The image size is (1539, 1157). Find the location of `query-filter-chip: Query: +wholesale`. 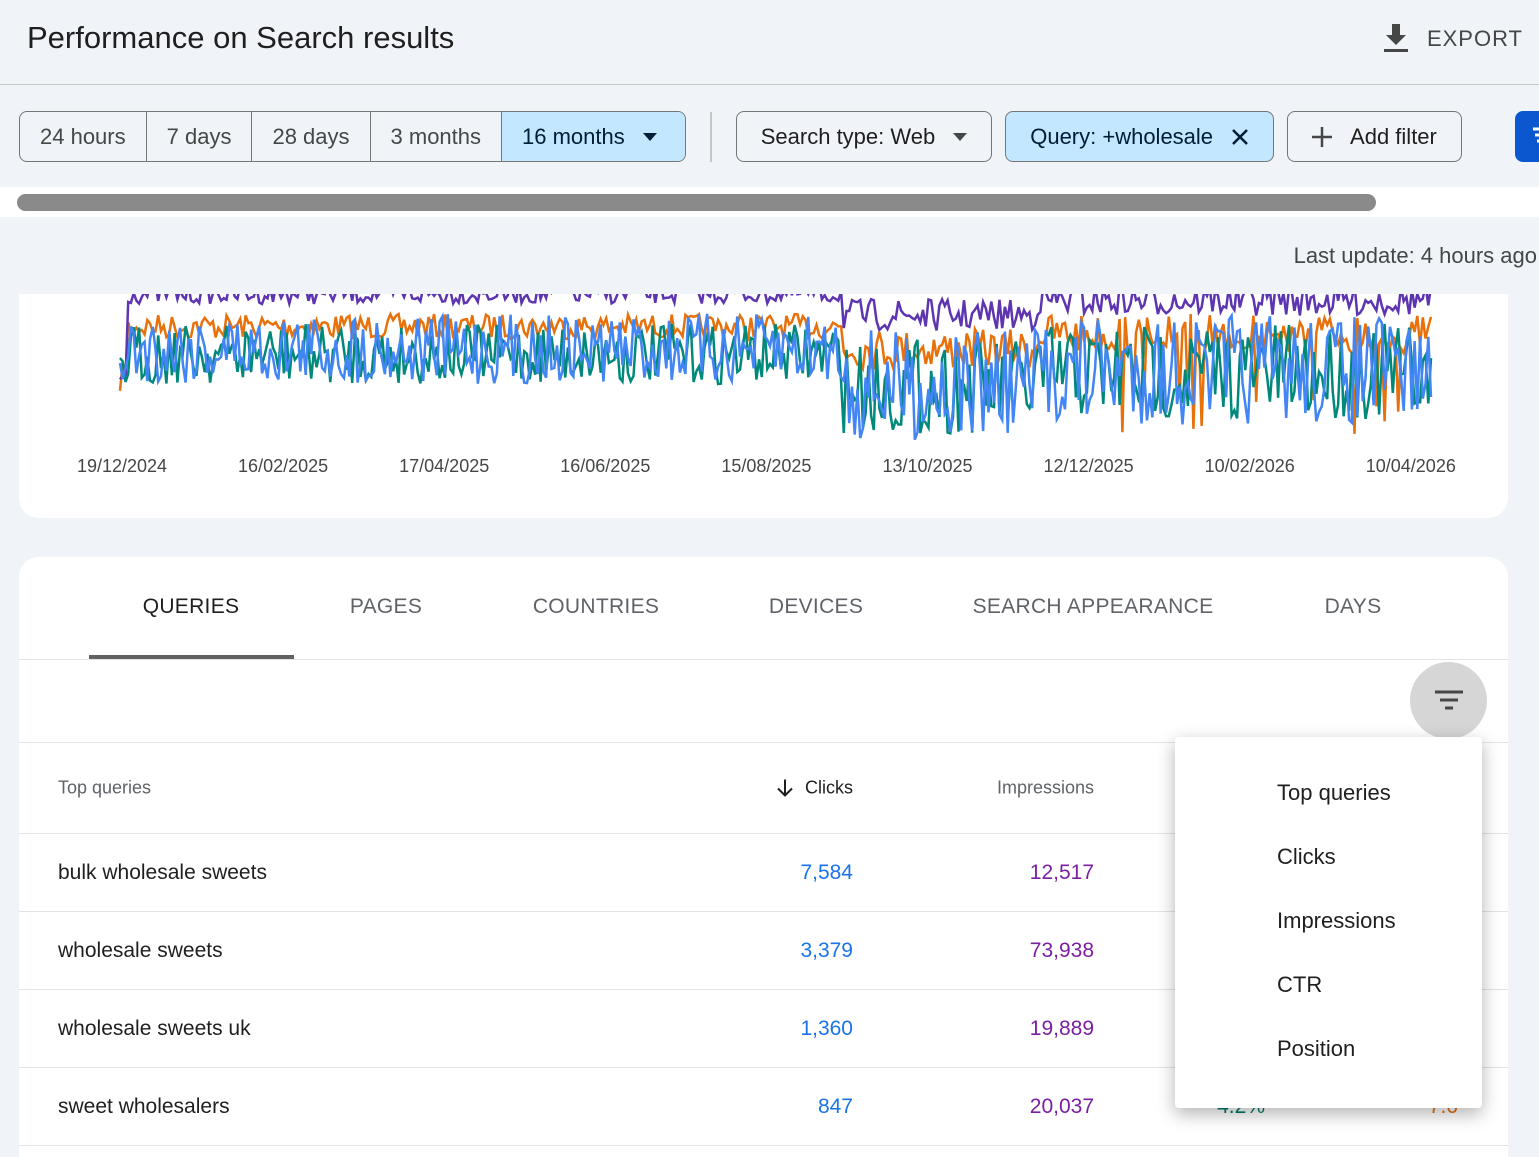

query-filter-chip: Query: +wholesale is located at coordinates (1140, 136).